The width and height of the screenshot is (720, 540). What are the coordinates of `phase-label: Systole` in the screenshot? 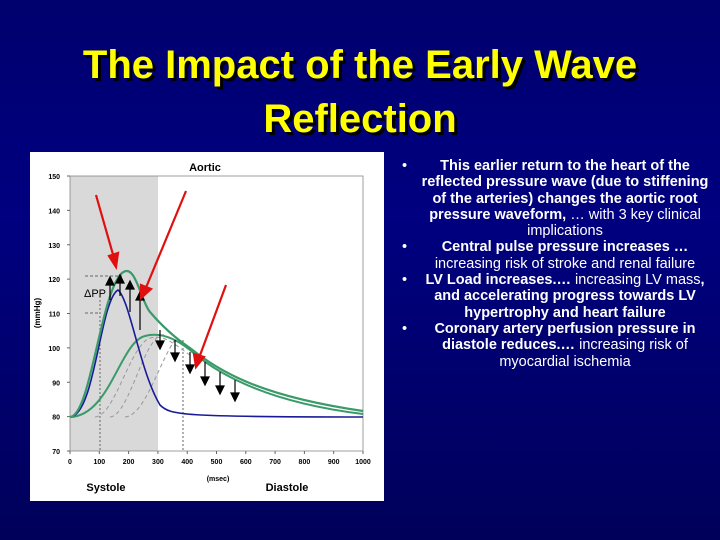 It's located at (105, 488).